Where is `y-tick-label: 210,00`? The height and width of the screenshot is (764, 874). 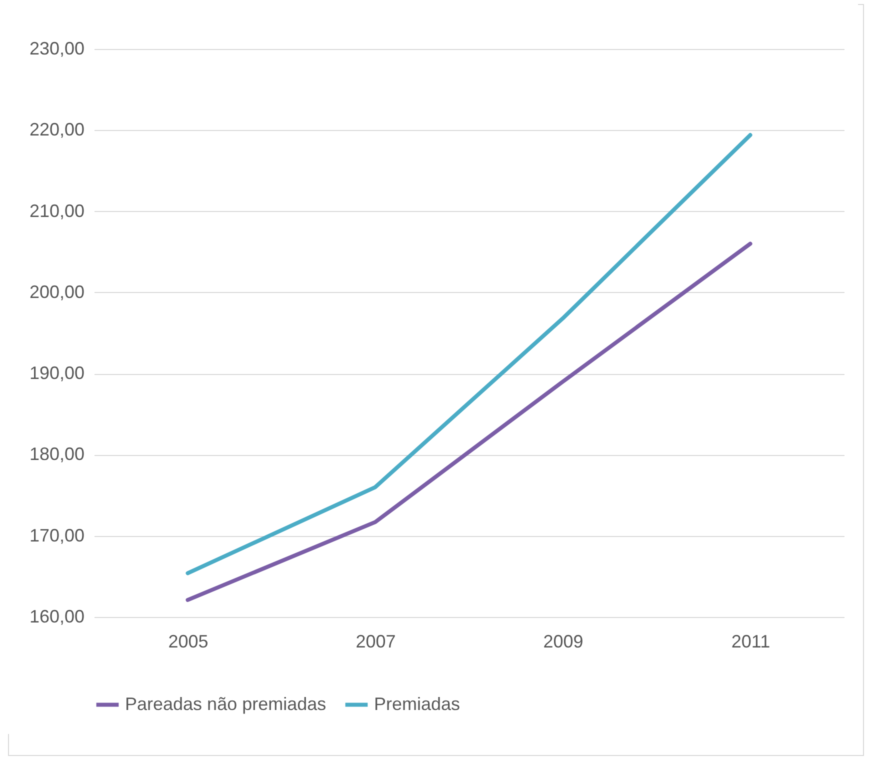
y-tick-label: 210,00 is located at coordinates (56, 210).